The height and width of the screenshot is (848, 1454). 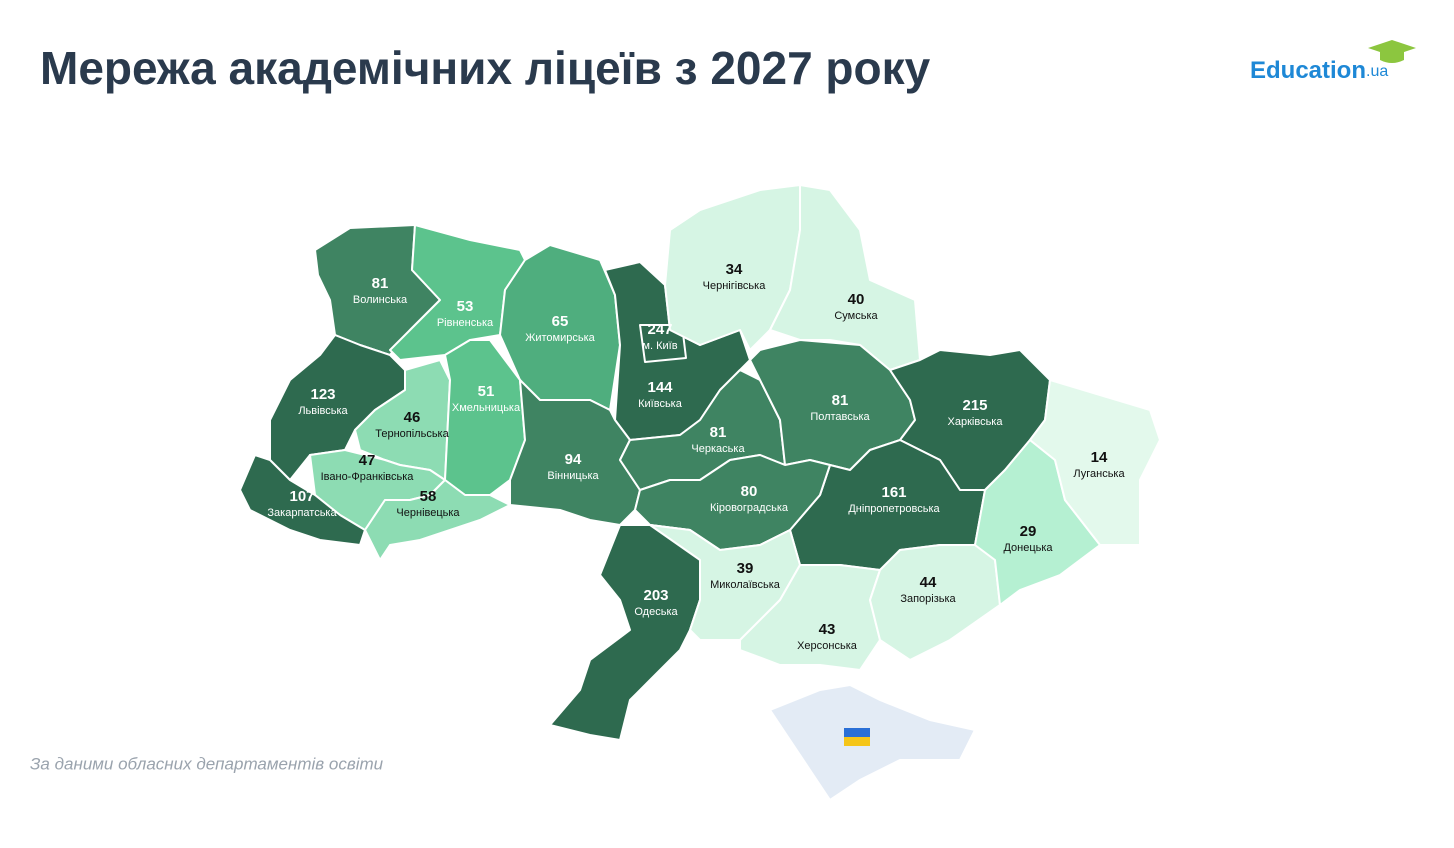 I want to click on crimea, so click(x=872, y=742).